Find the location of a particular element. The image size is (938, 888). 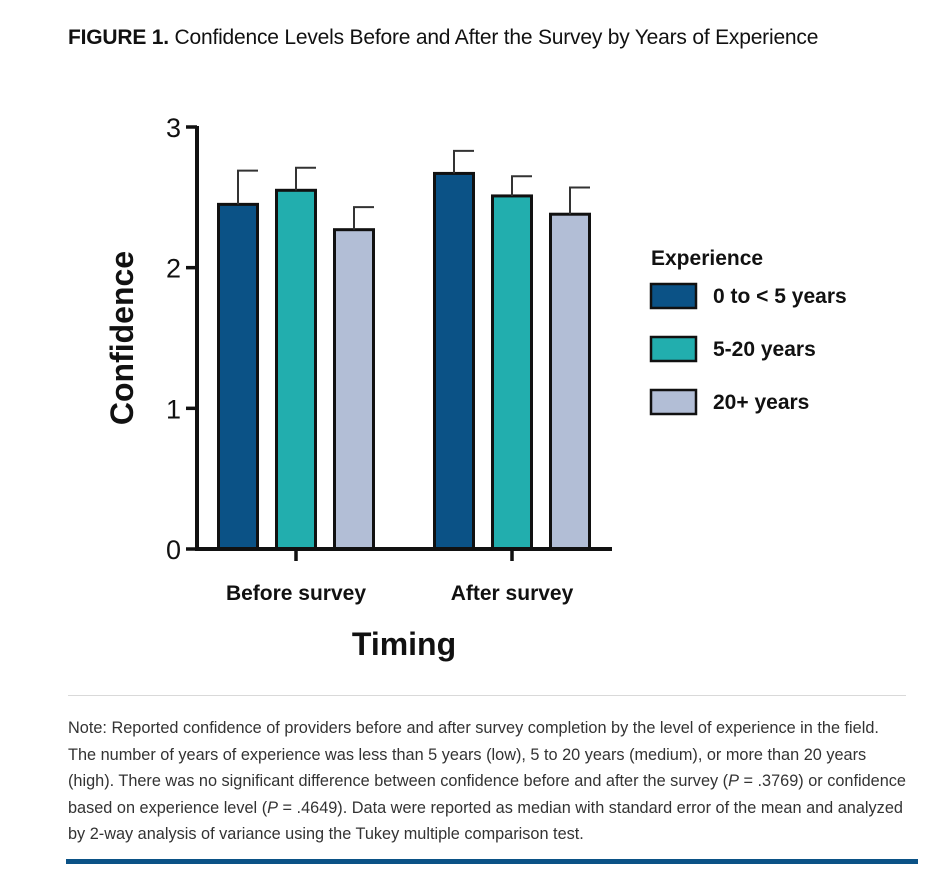

figure-label: FIGURE 1. is located at coordinates (118, 37).